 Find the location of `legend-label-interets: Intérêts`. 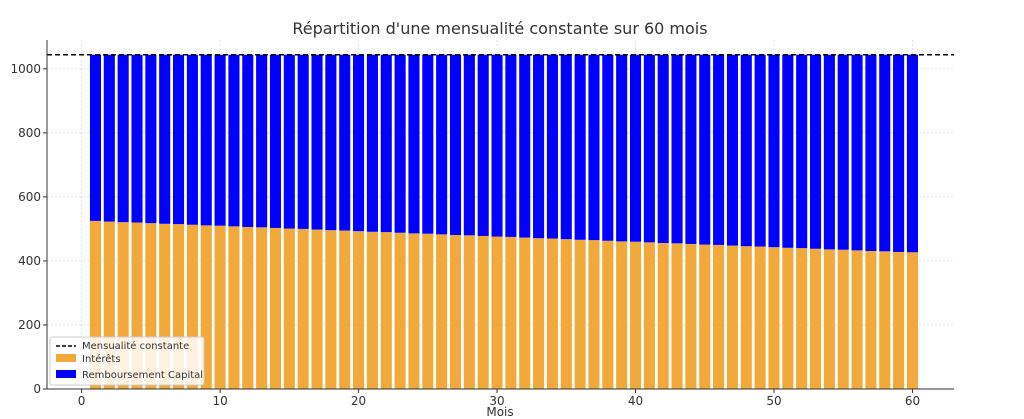

legend-label-interets: Intérêts is located at coordinates (101, 359).